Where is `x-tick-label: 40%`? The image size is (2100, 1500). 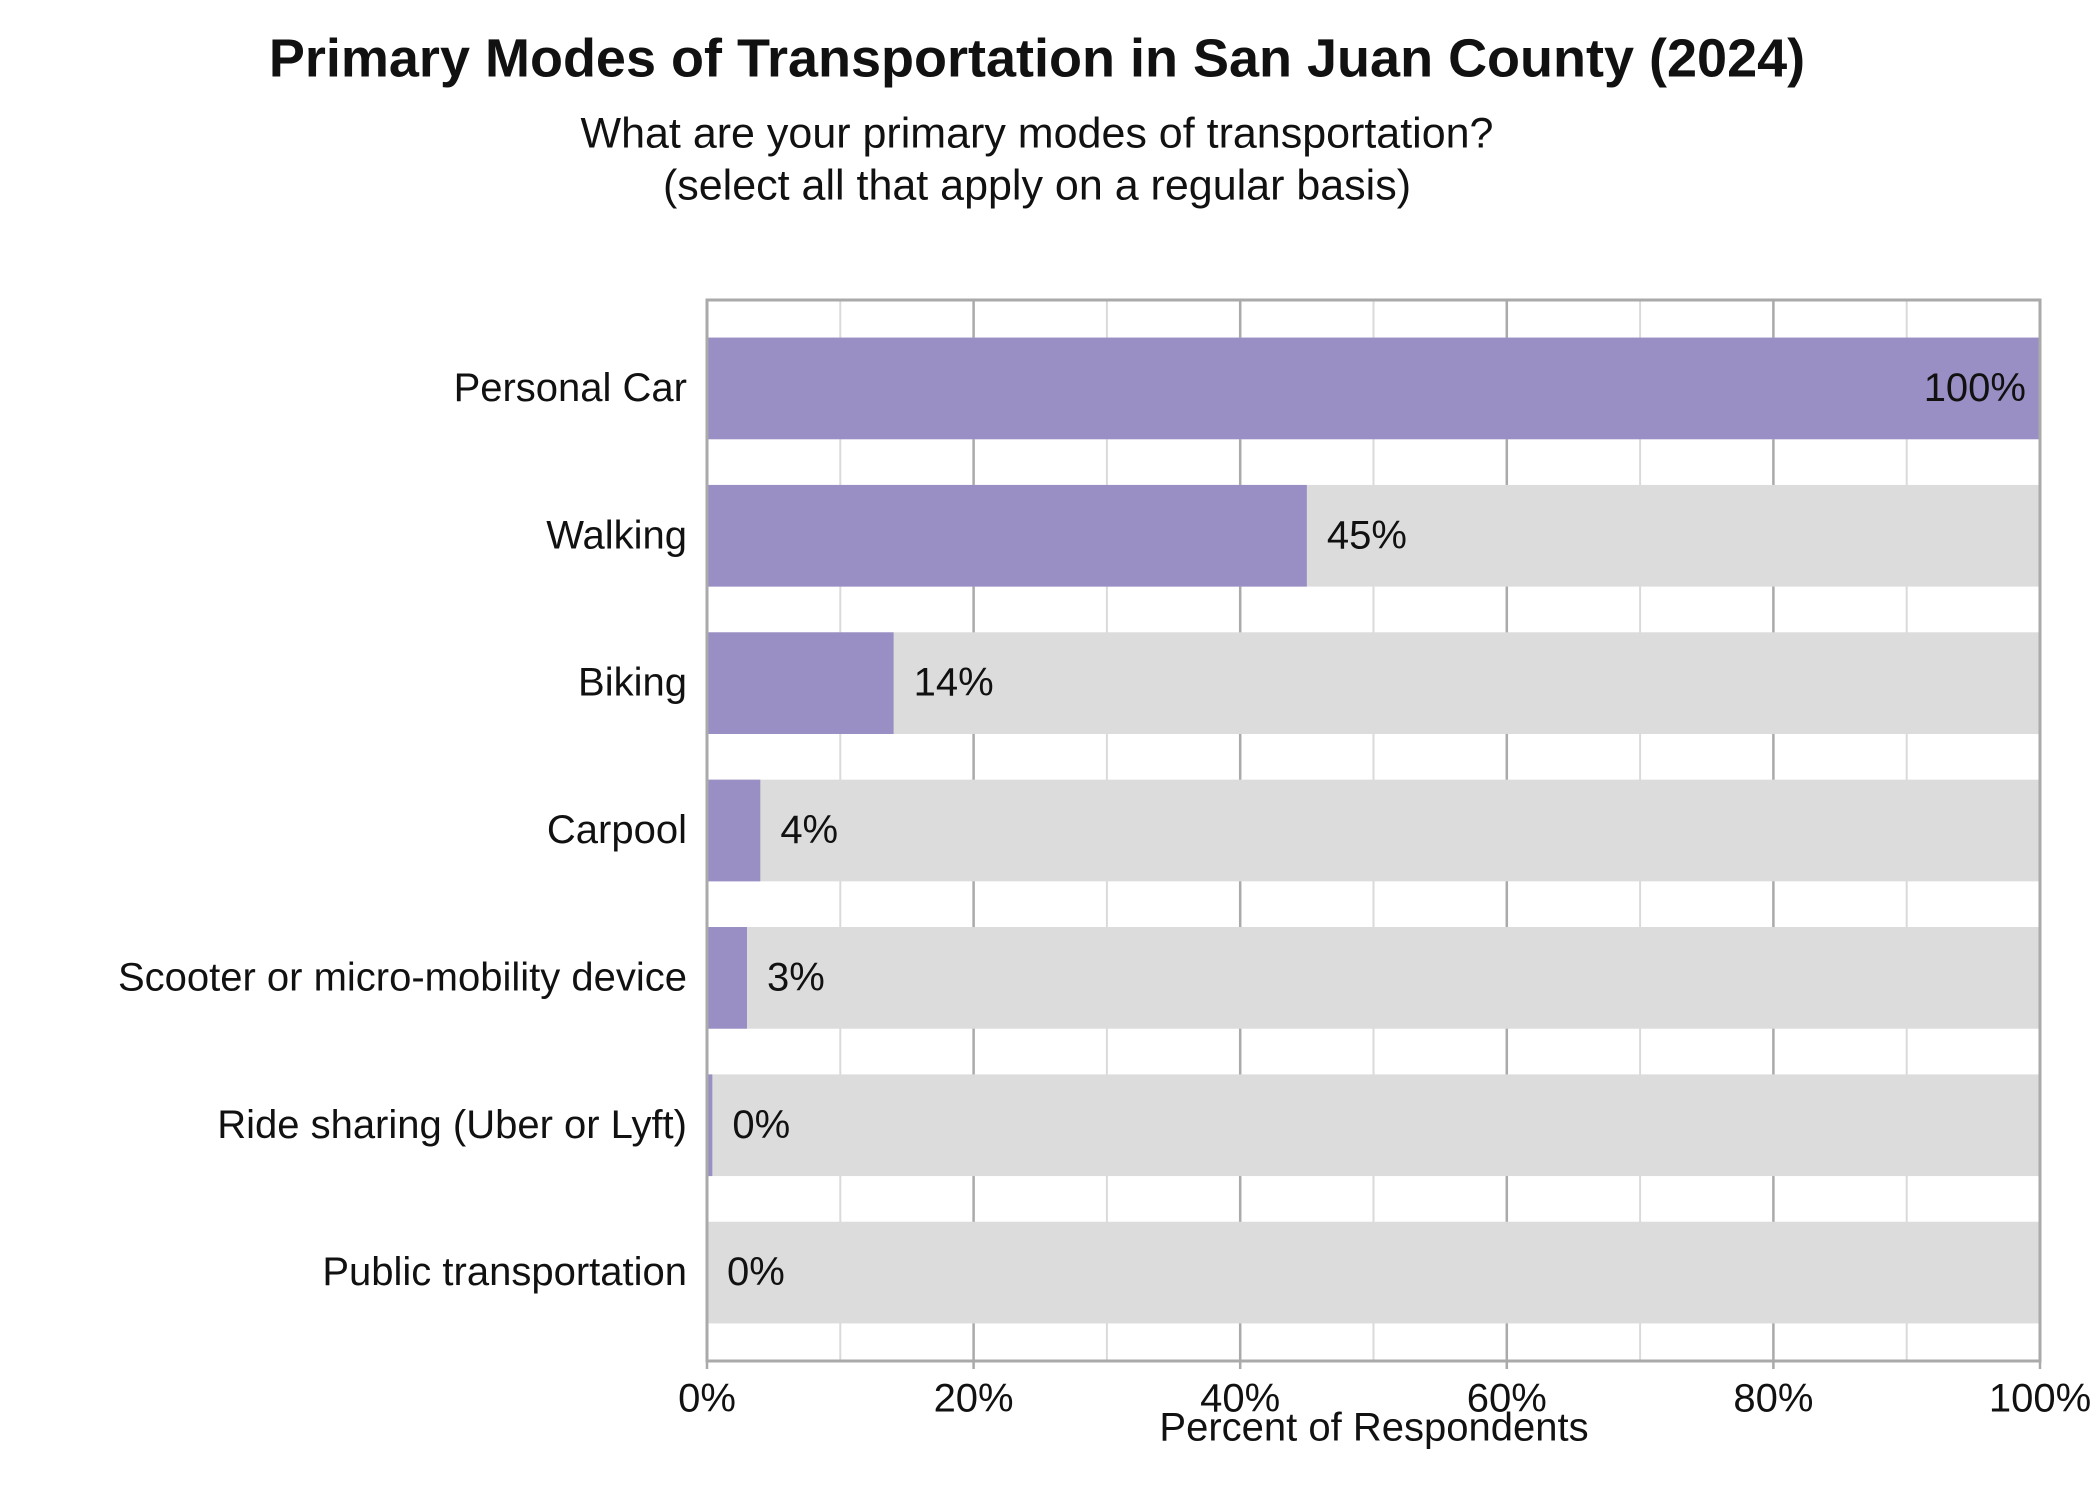 x-tick-label: 40% is located at coordinates (1240, 1399).